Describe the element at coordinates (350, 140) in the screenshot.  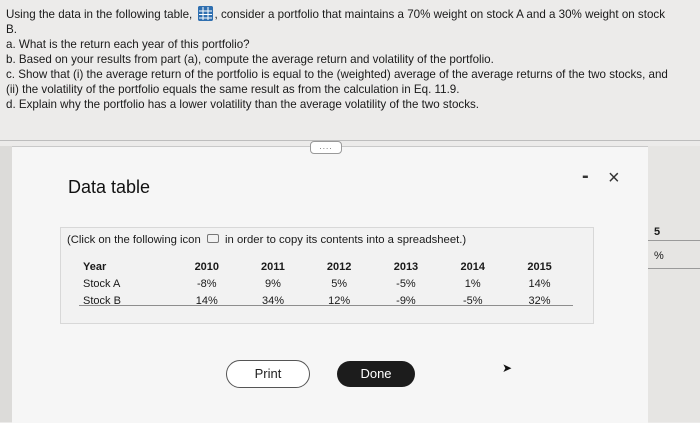
I see `divider` at that location.